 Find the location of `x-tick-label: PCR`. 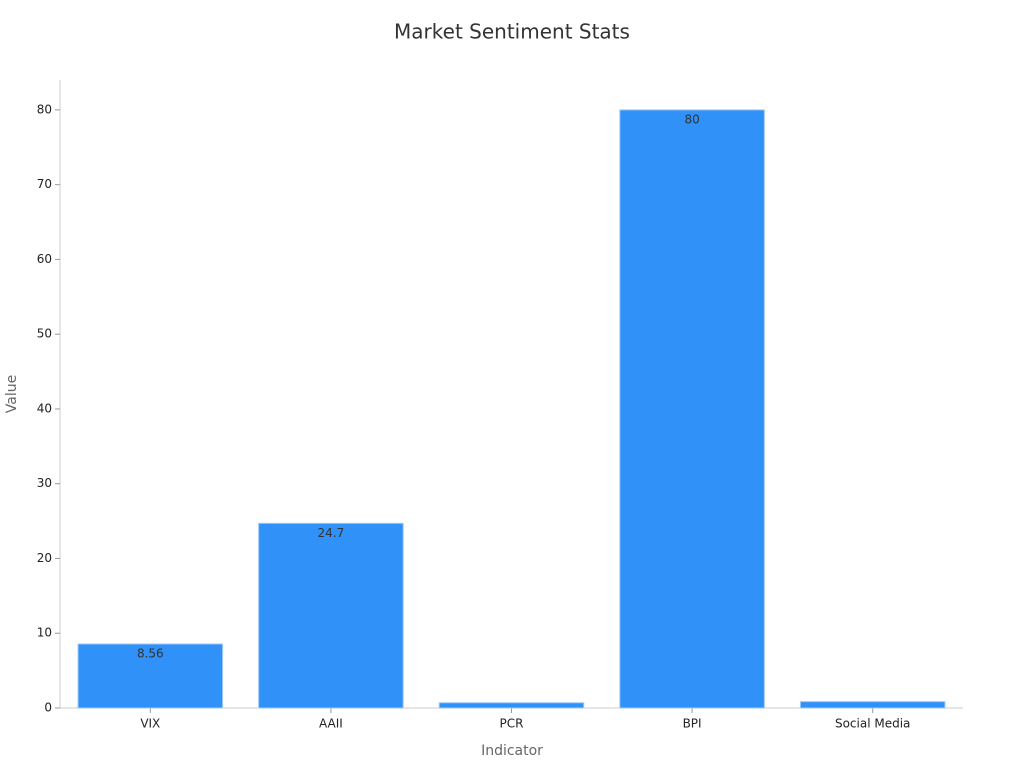

x-tick-label: PCR is located at coordinates (512, 724).